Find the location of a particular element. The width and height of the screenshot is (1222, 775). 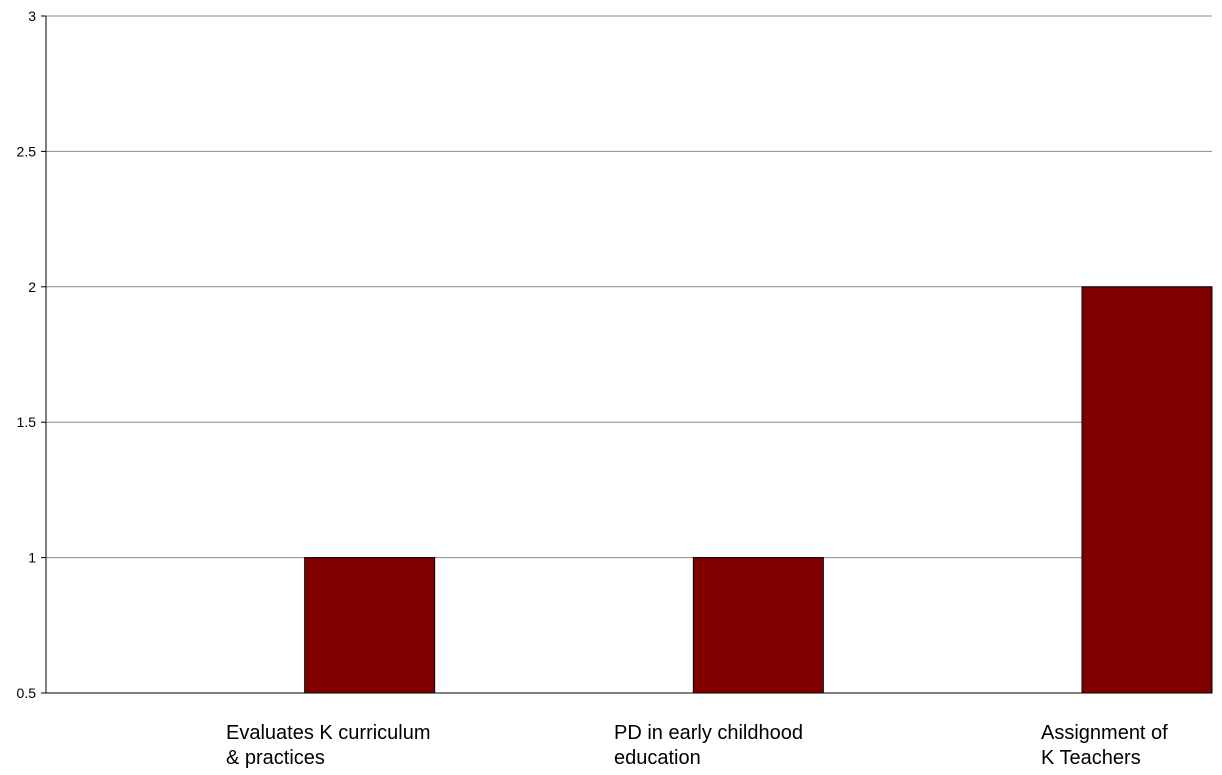

y-tick-label: 3 is located at coordinates (32, 16).